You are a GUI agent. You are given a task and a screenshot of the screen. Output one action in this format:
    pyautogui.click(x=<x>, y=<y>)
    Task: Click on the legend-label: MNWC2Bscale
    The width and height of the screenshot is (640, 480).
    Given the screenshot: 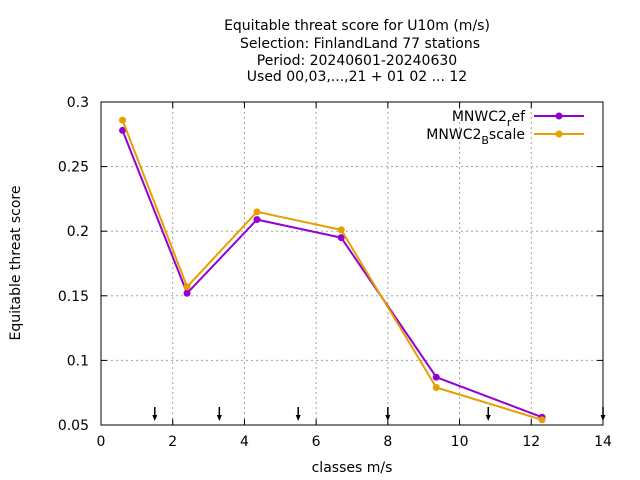 What is the action you would take?
    pyautogui.click(x=475, y=137)
    